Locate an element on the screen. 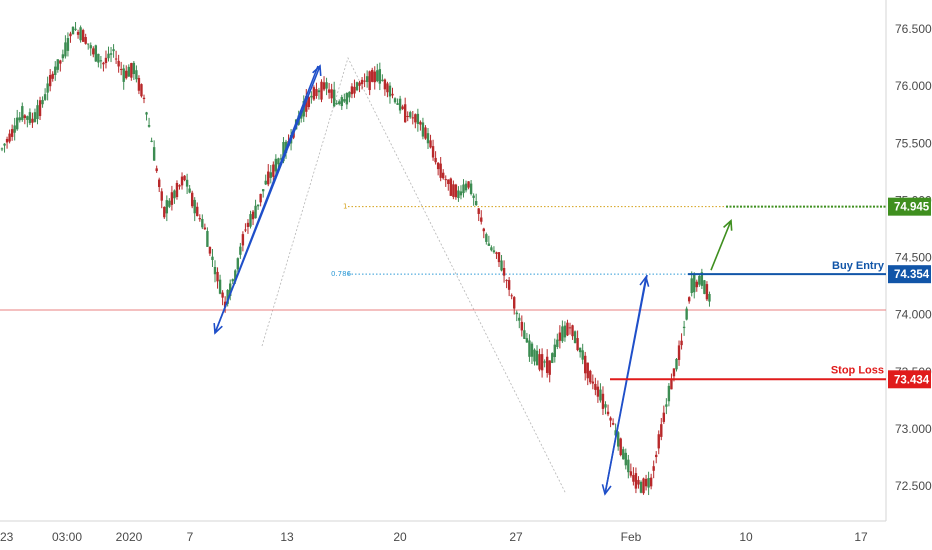  x-tick-label: 23 is located at coordinates (7, 537).